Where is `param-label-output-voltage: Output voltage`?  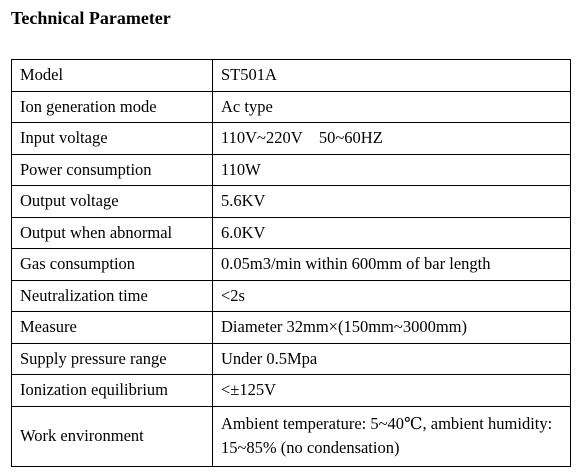 param-label-output-voltage: Output voltage is located at coordinates (112, 201).